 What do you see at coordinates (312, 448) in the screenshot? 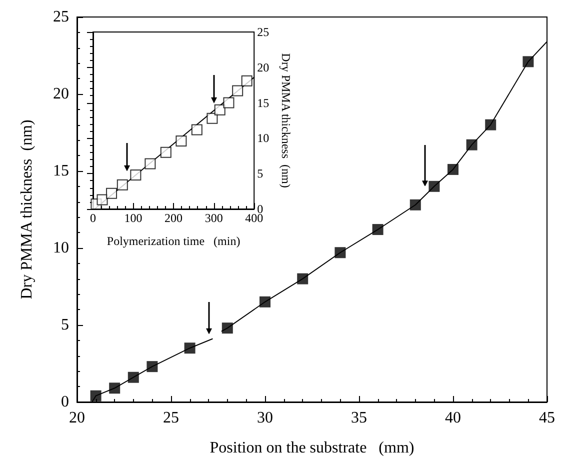
I see `x-axis-title: Position on the substrate (mm)` at bounding box center [312, 448].